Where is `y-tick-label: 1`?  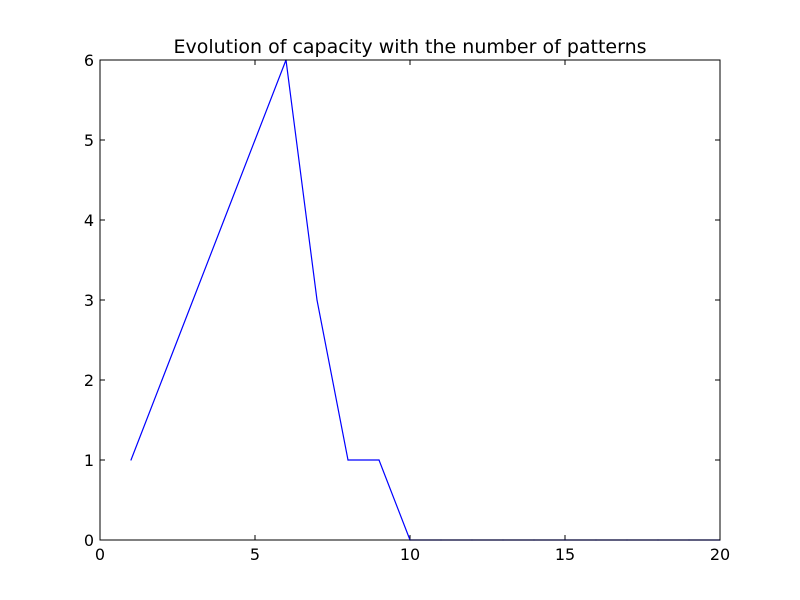
y-tick-label: 1 is located at coordinates (89, 460).